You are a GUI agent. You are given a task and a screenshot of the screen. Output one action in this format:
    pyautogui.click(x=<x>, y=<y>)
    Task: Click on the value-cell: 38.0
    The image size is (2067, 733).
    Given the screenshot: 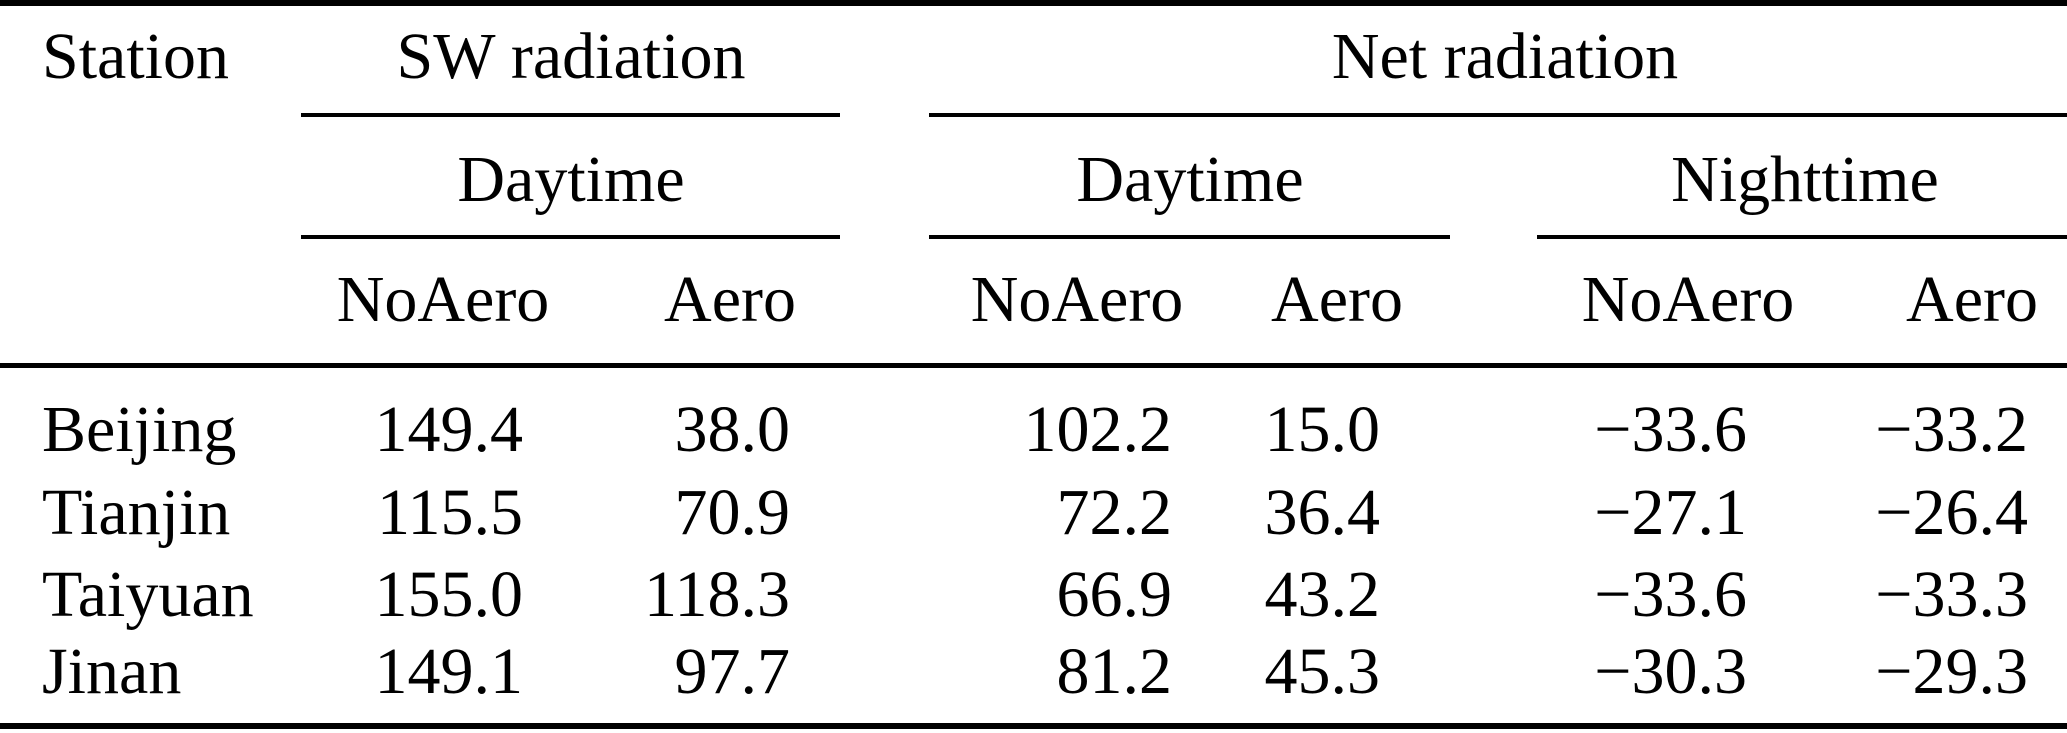 What is the action you would take?
    pyautogui.click(x=732, y=429)
    